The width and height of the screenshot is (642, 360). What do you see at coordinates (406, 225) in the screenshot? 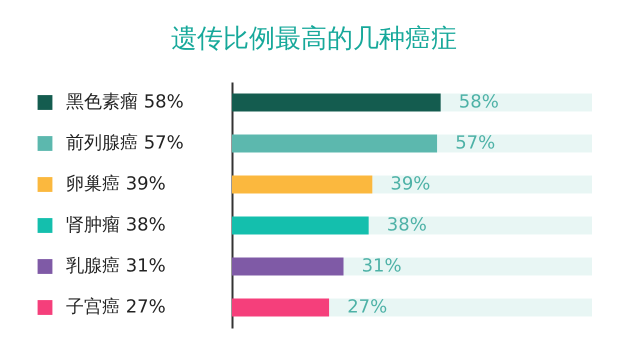
I see `data-label: 38%` at bounding box center [406, 225].